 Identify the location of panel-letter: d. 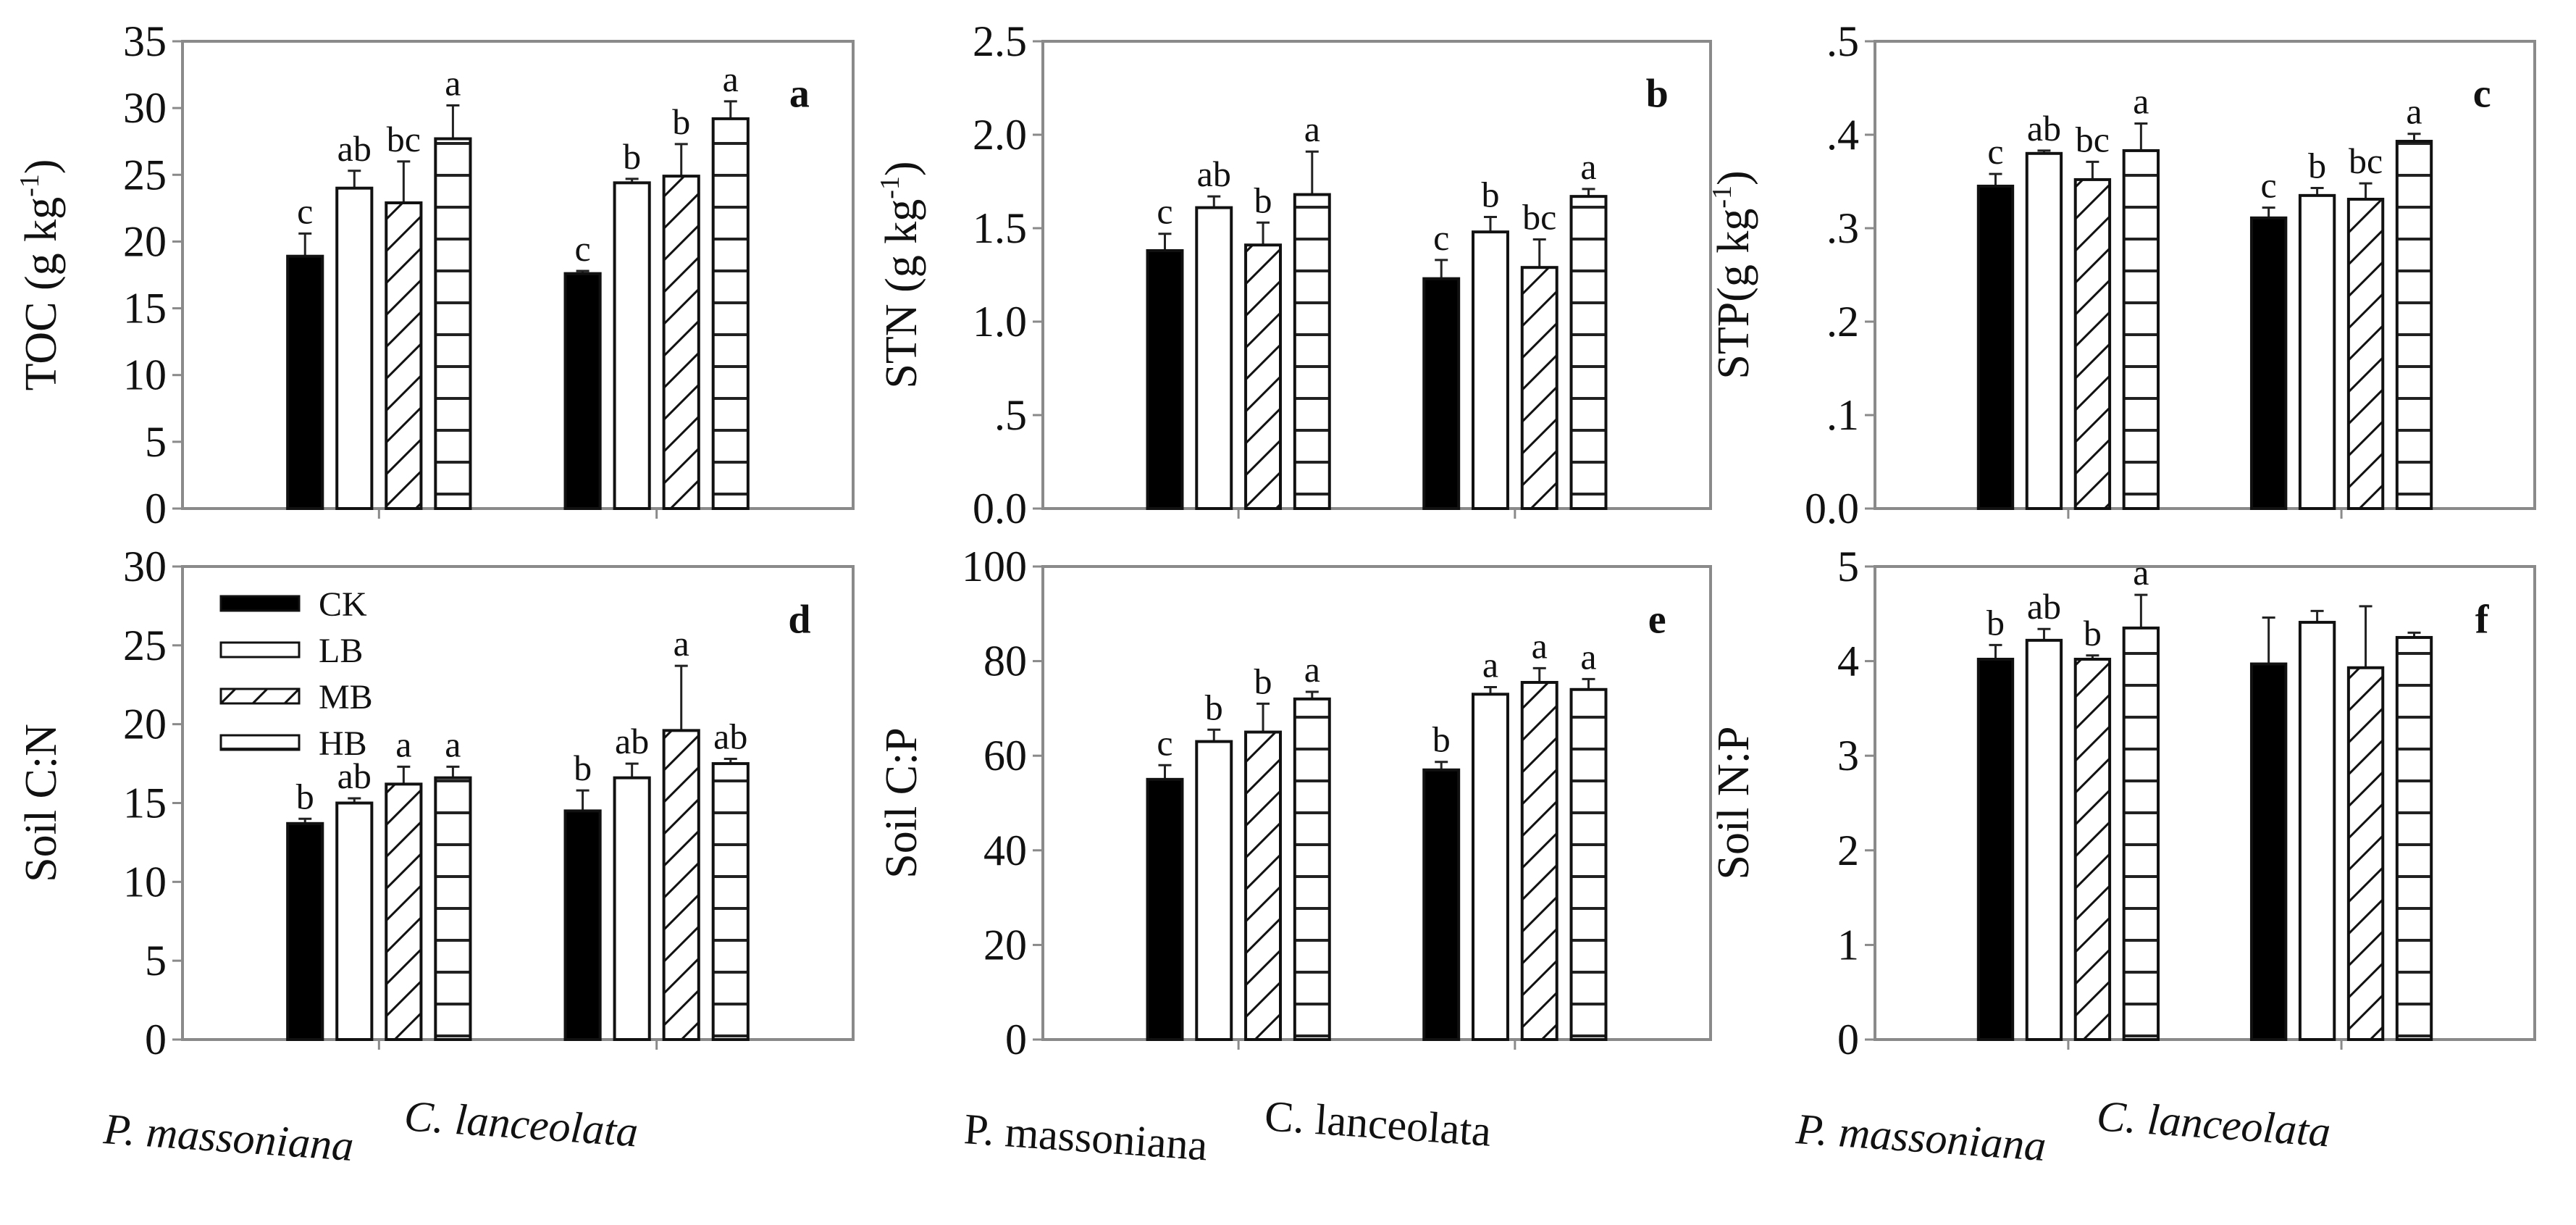
(799, 619).